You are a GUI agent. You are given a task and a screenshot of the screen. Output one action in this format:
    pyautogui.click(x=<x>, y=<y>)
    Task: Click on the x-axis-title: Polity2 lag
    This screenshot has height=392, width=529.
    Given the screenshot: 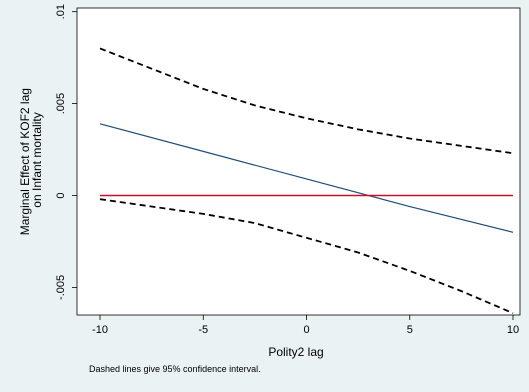 What is the action you would take?
    pyautogui.click(x=295, y=352)
    